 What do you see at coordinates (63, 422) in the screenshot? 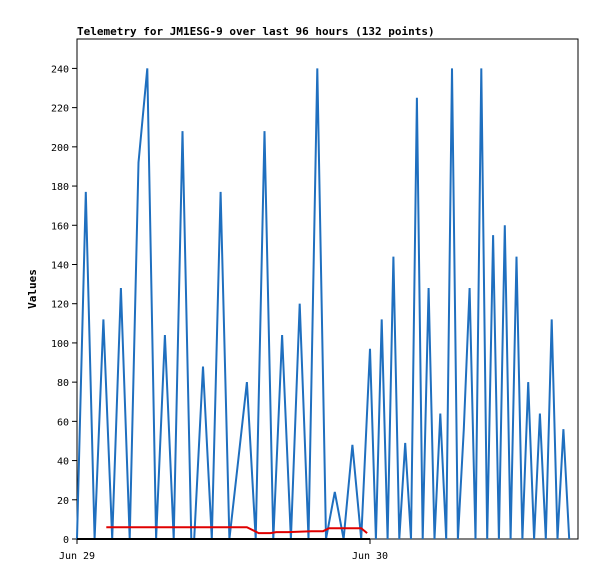
I see `y-tick-label: 60` at bounding box center [63, 422].